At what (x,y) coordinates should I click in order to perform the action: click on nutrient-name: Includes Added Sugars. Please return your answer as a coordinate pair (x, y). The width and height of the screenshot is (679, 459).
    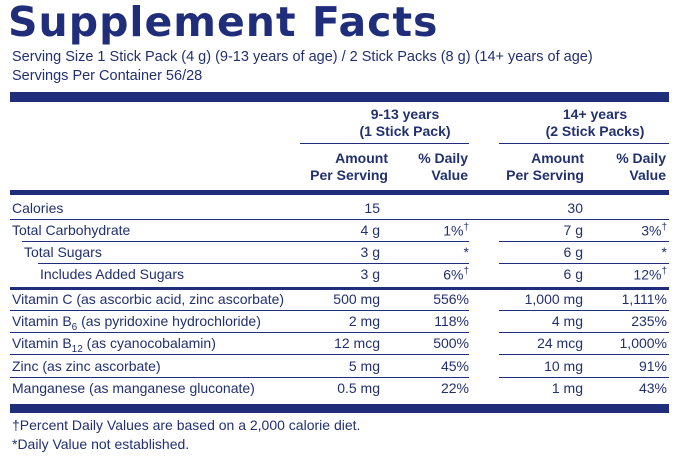
    Looking at the image, I should click on (112, 274).